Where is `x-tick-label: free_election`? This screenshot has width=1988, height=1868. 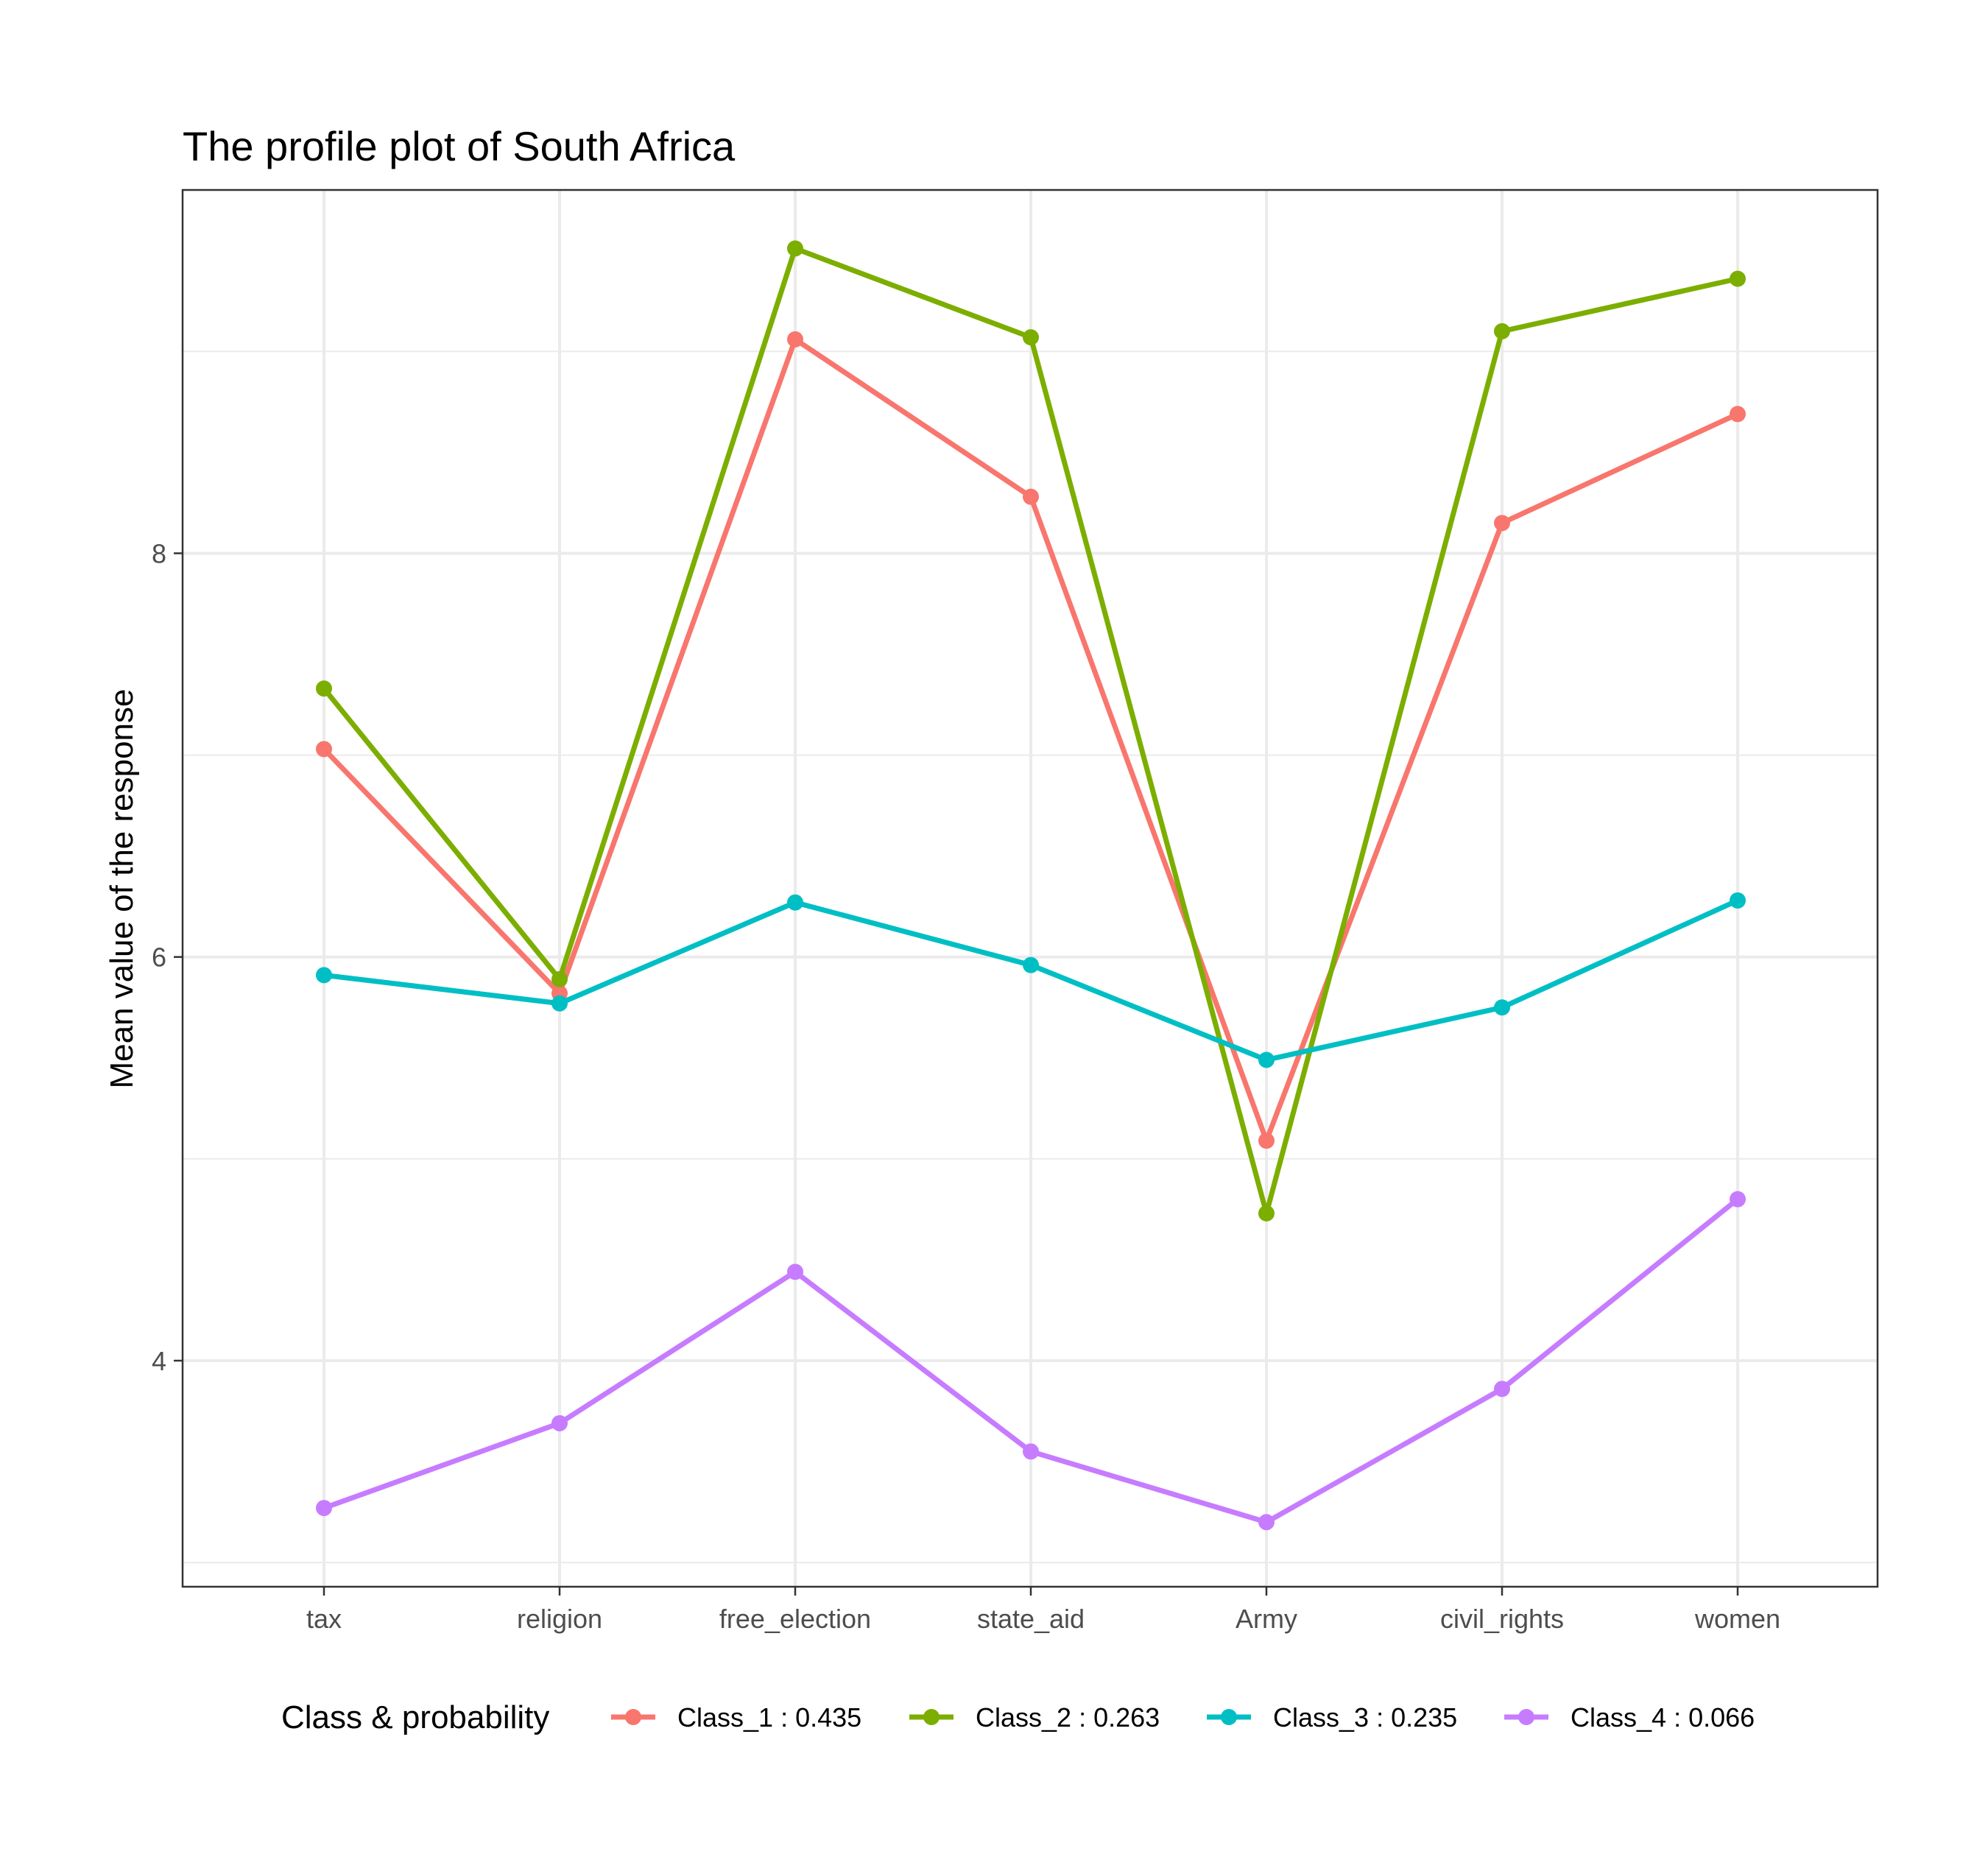 x-tick-label: free_election is located at coordinates (795, 1619).